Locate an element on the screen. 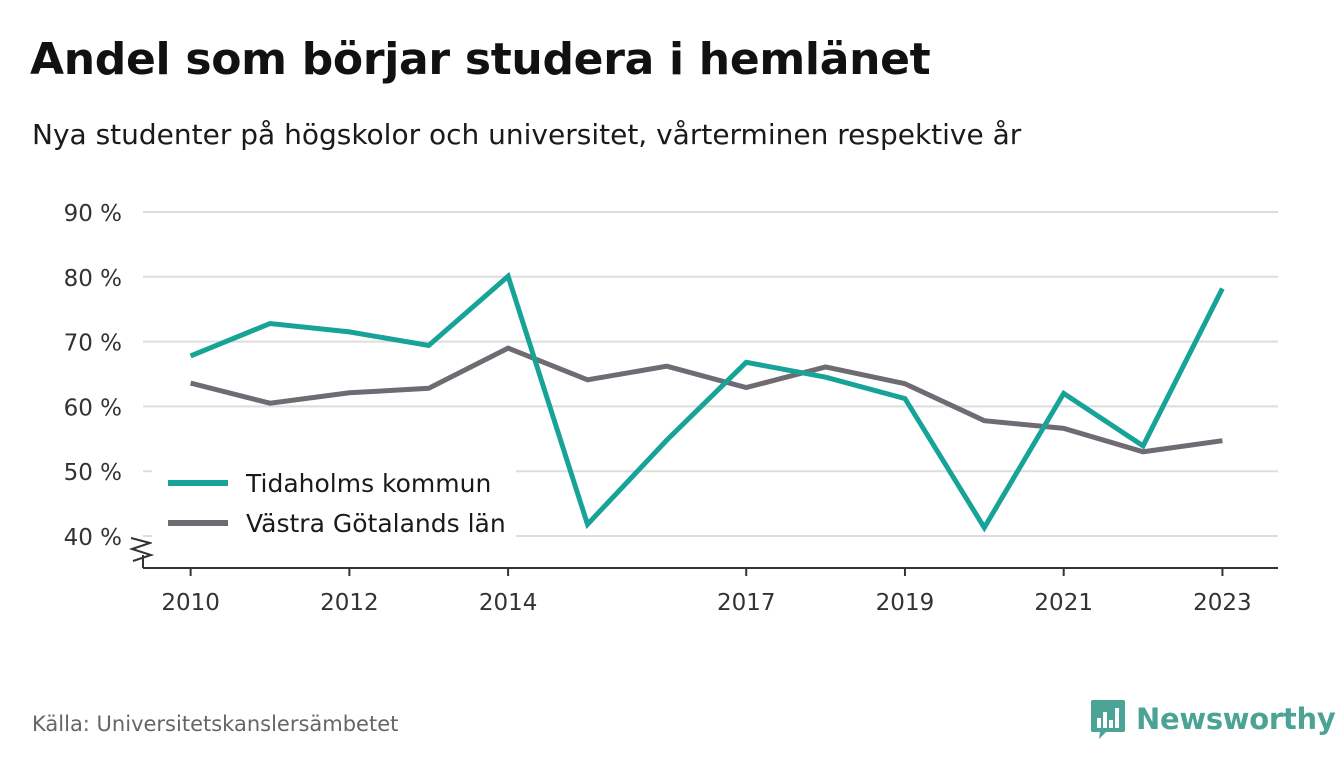 This screenshot has height=771, width=1340. legend-background is located at coordinates (334, 504).